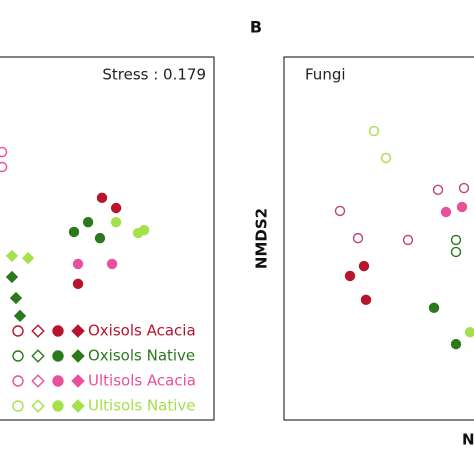 Image resolution: width=474 pixels, height=474 pixels. What do you see at coordinates (256, 27) in the screenshot?
I see `panel-label: B` at bounding box center [256, 27].